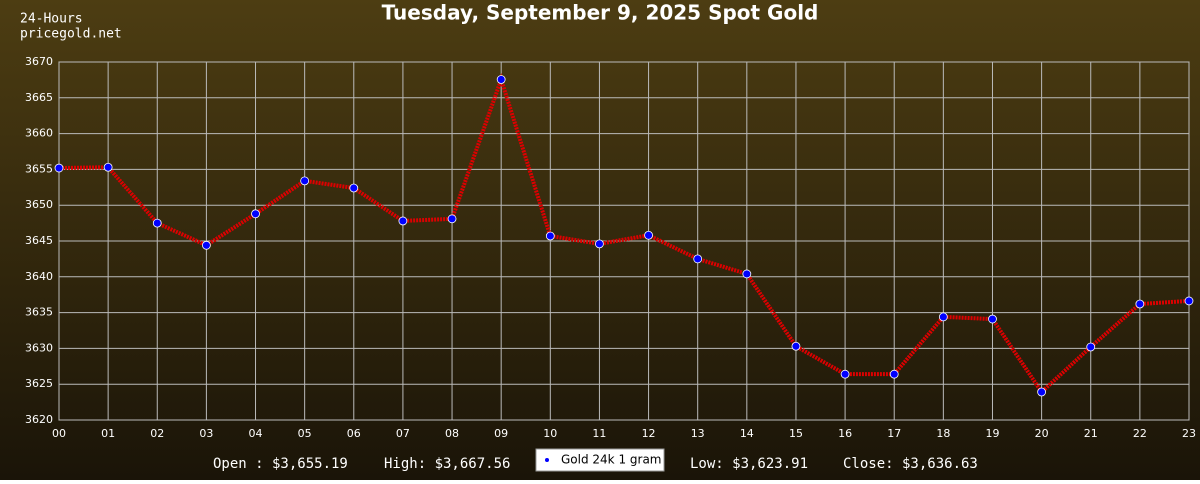 The image size is (1200, 484). I want to click on x-tick-label: 11, so click(599, 433).